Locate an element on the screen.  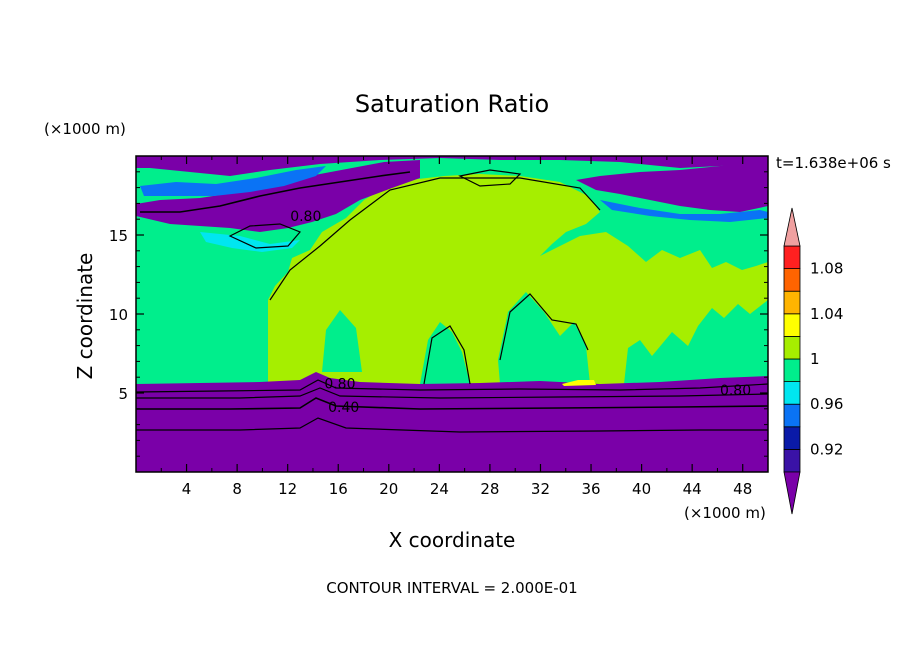
colorbar-tick-label: 0.92 is located at coordinates (826, 449).